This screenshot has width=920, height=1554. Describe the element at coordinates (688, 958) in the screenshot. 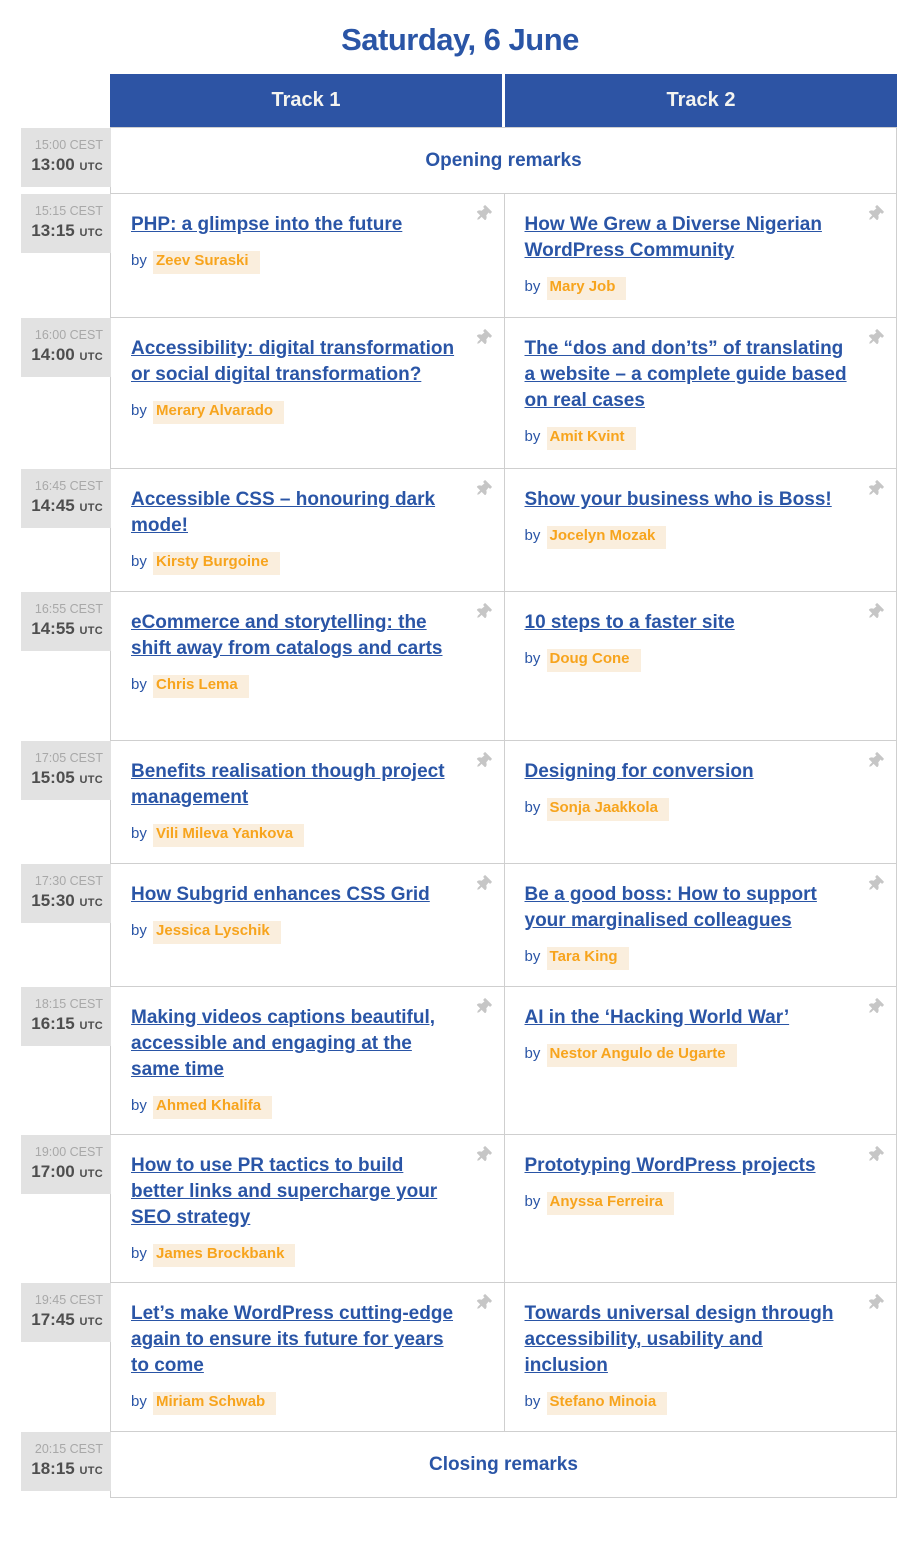

I see `session-byline: by Tara King` at that location.